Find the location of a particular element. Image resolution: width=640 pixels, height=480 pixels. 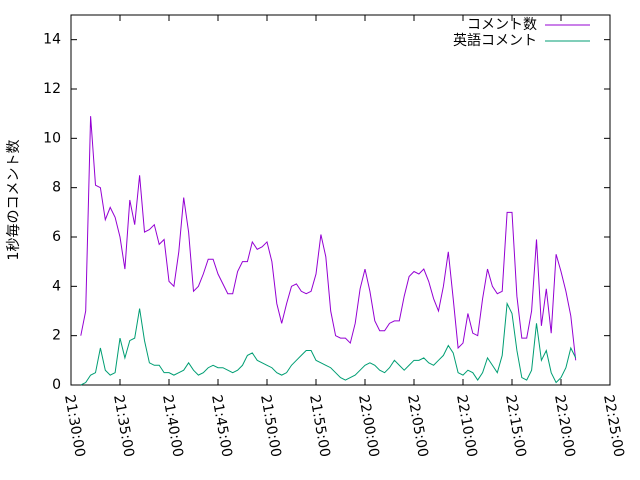

y-tick-label: 2 is located at coordinates (56, 336).